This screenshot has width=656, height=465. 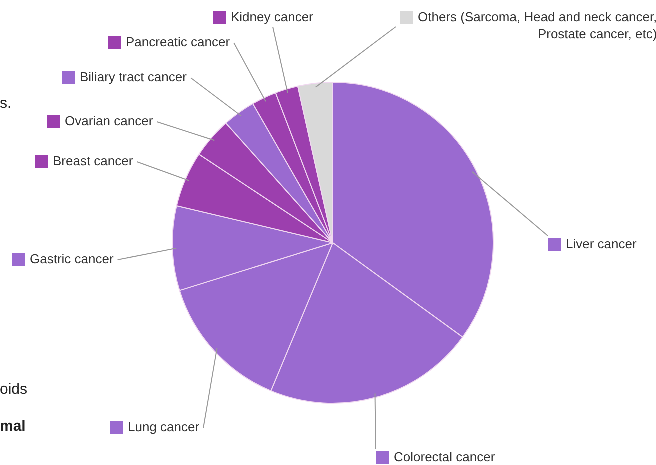 What do you see at coordinates (13, 427) in the screenshot?
I see `text: mal` at bounding box center [13, 427].